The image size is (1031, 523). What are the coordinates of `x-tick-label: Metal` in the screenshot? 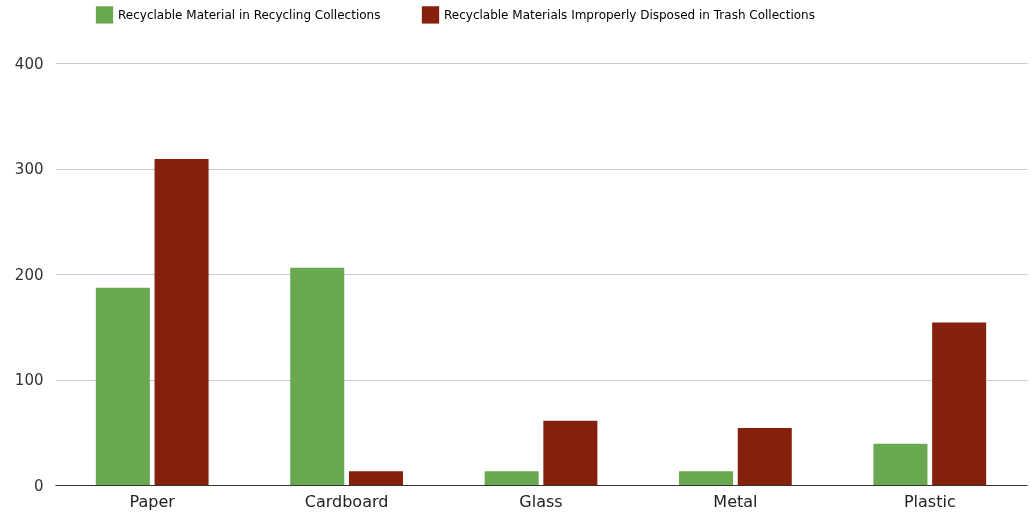 It's located at (735, 501).